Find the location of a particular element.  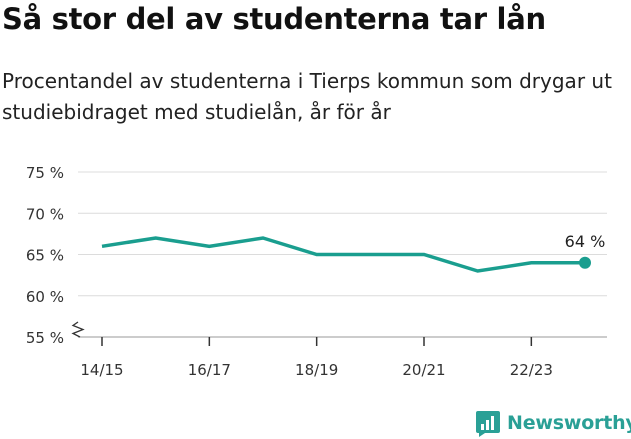

x-tick-label: 14/15 is located at coordinates (101, 370).